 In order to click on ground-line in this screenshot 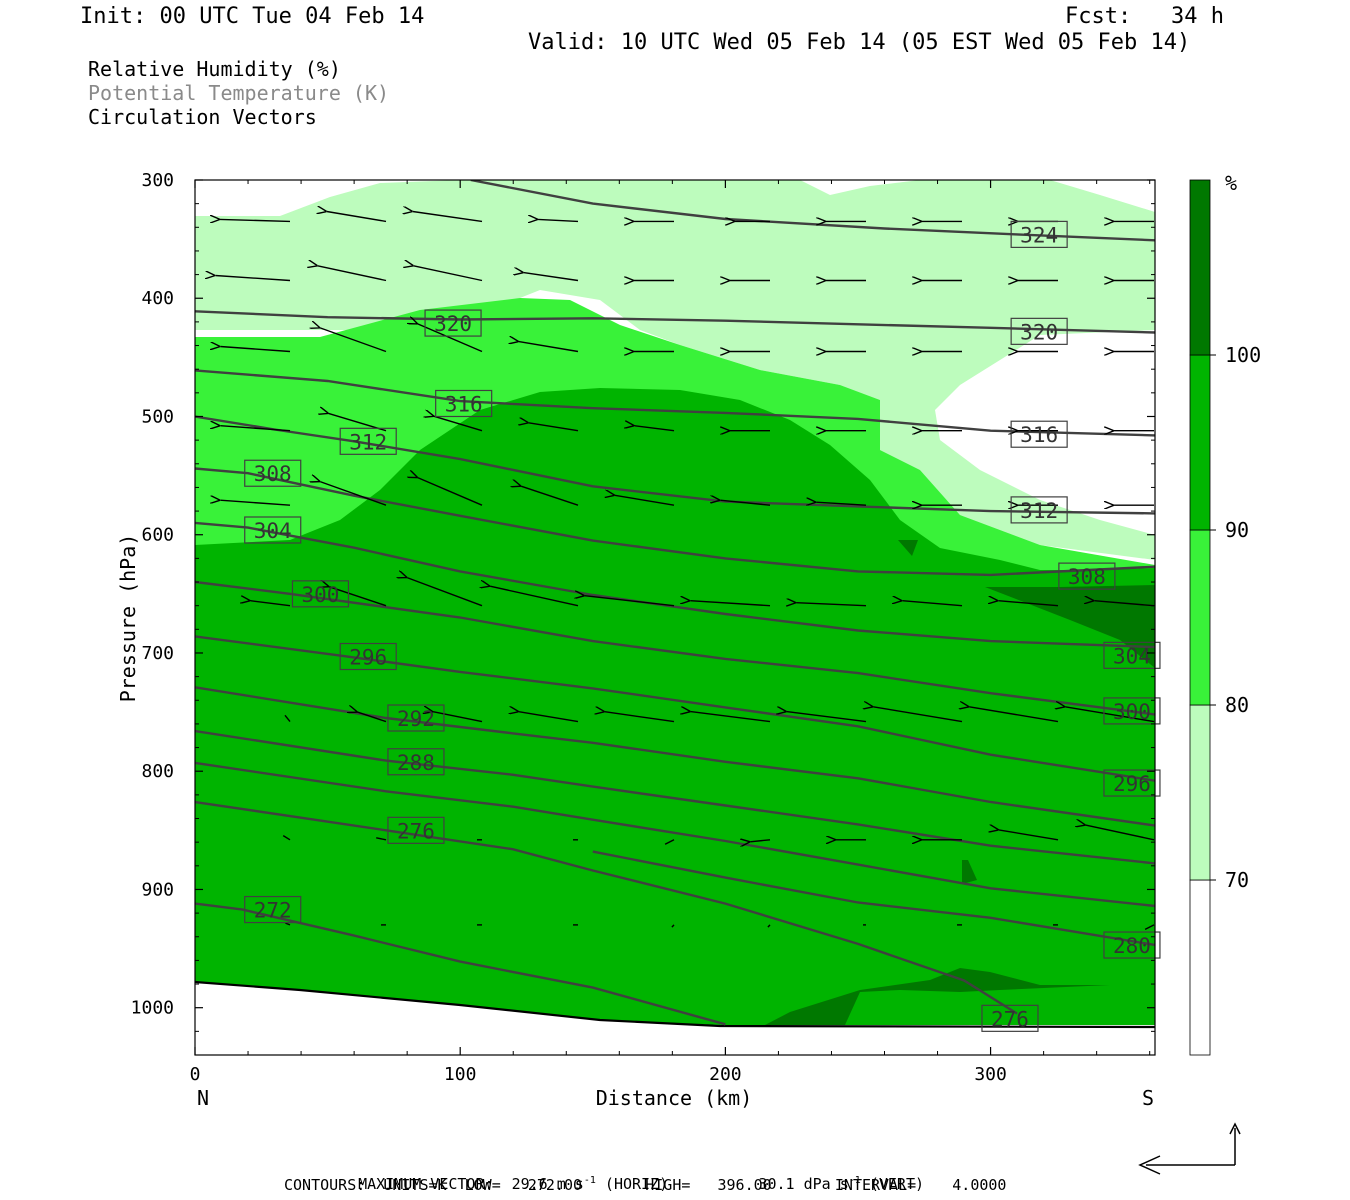, I will do `click(675, 1004)`.